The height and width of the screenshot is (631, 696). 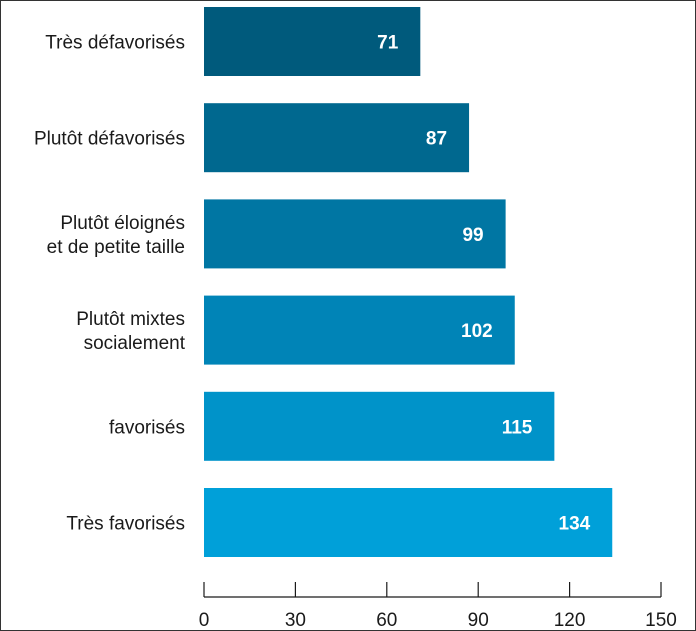 What do you see at coordinates (436, 139) in the screenshot?
I see `value-label-1: 87` at bounding box center [436, 139].